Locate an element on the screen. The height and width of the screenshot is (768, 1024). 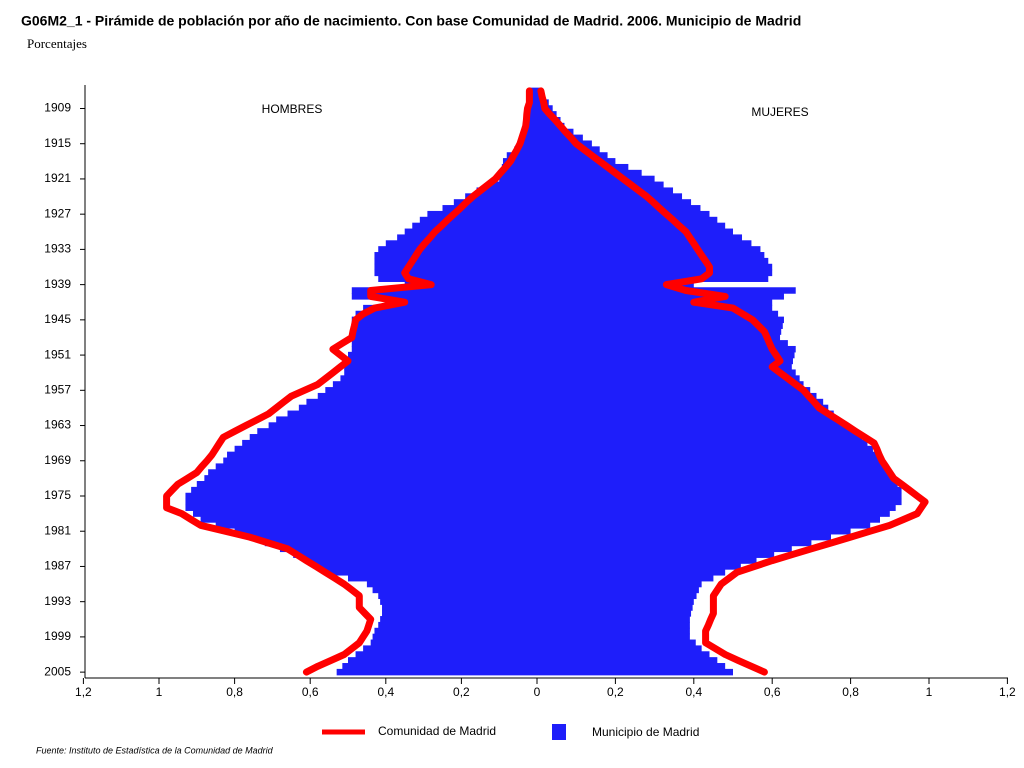
x-tick-label: 0,6 is located at coordinates (310, 692).